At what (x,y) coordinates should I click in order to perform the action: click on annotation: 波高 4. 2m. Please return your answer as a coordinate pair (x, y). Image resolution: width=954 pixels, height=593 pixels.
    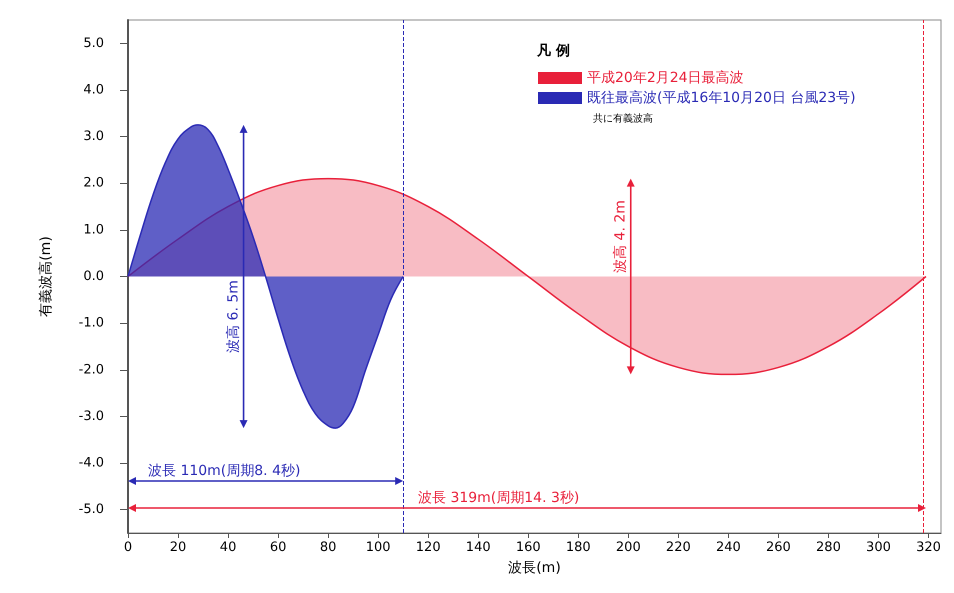
    Looking at the image, I should click on (620, 236).